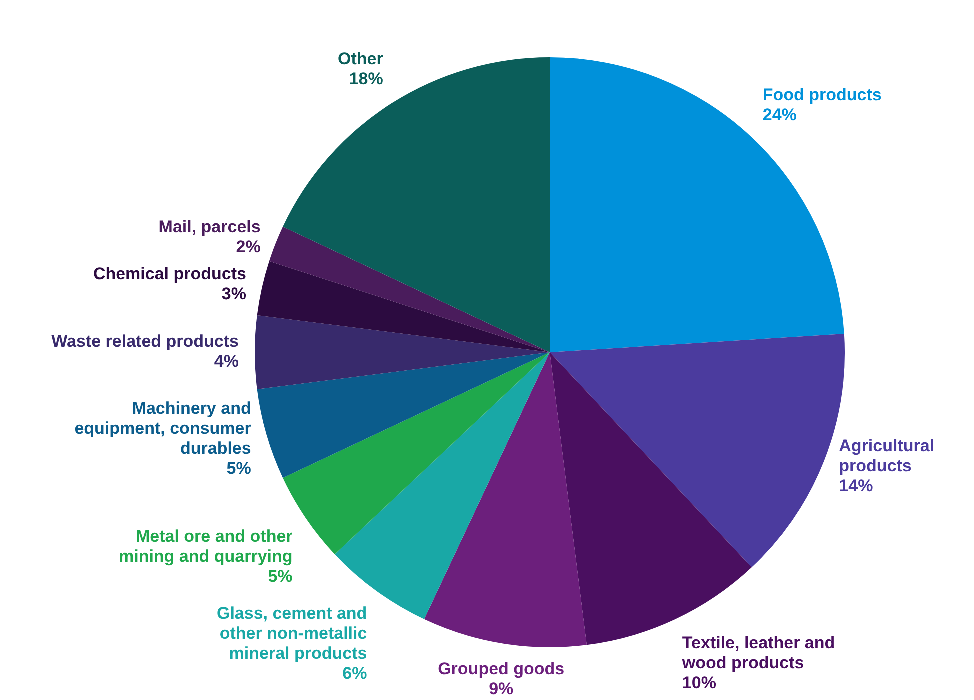 This screenshot has height=700, width=974. What do you see at coordinates (366, 79) in the screenshot?
I see `data-label: 18%` at bounding box center [366, 79].